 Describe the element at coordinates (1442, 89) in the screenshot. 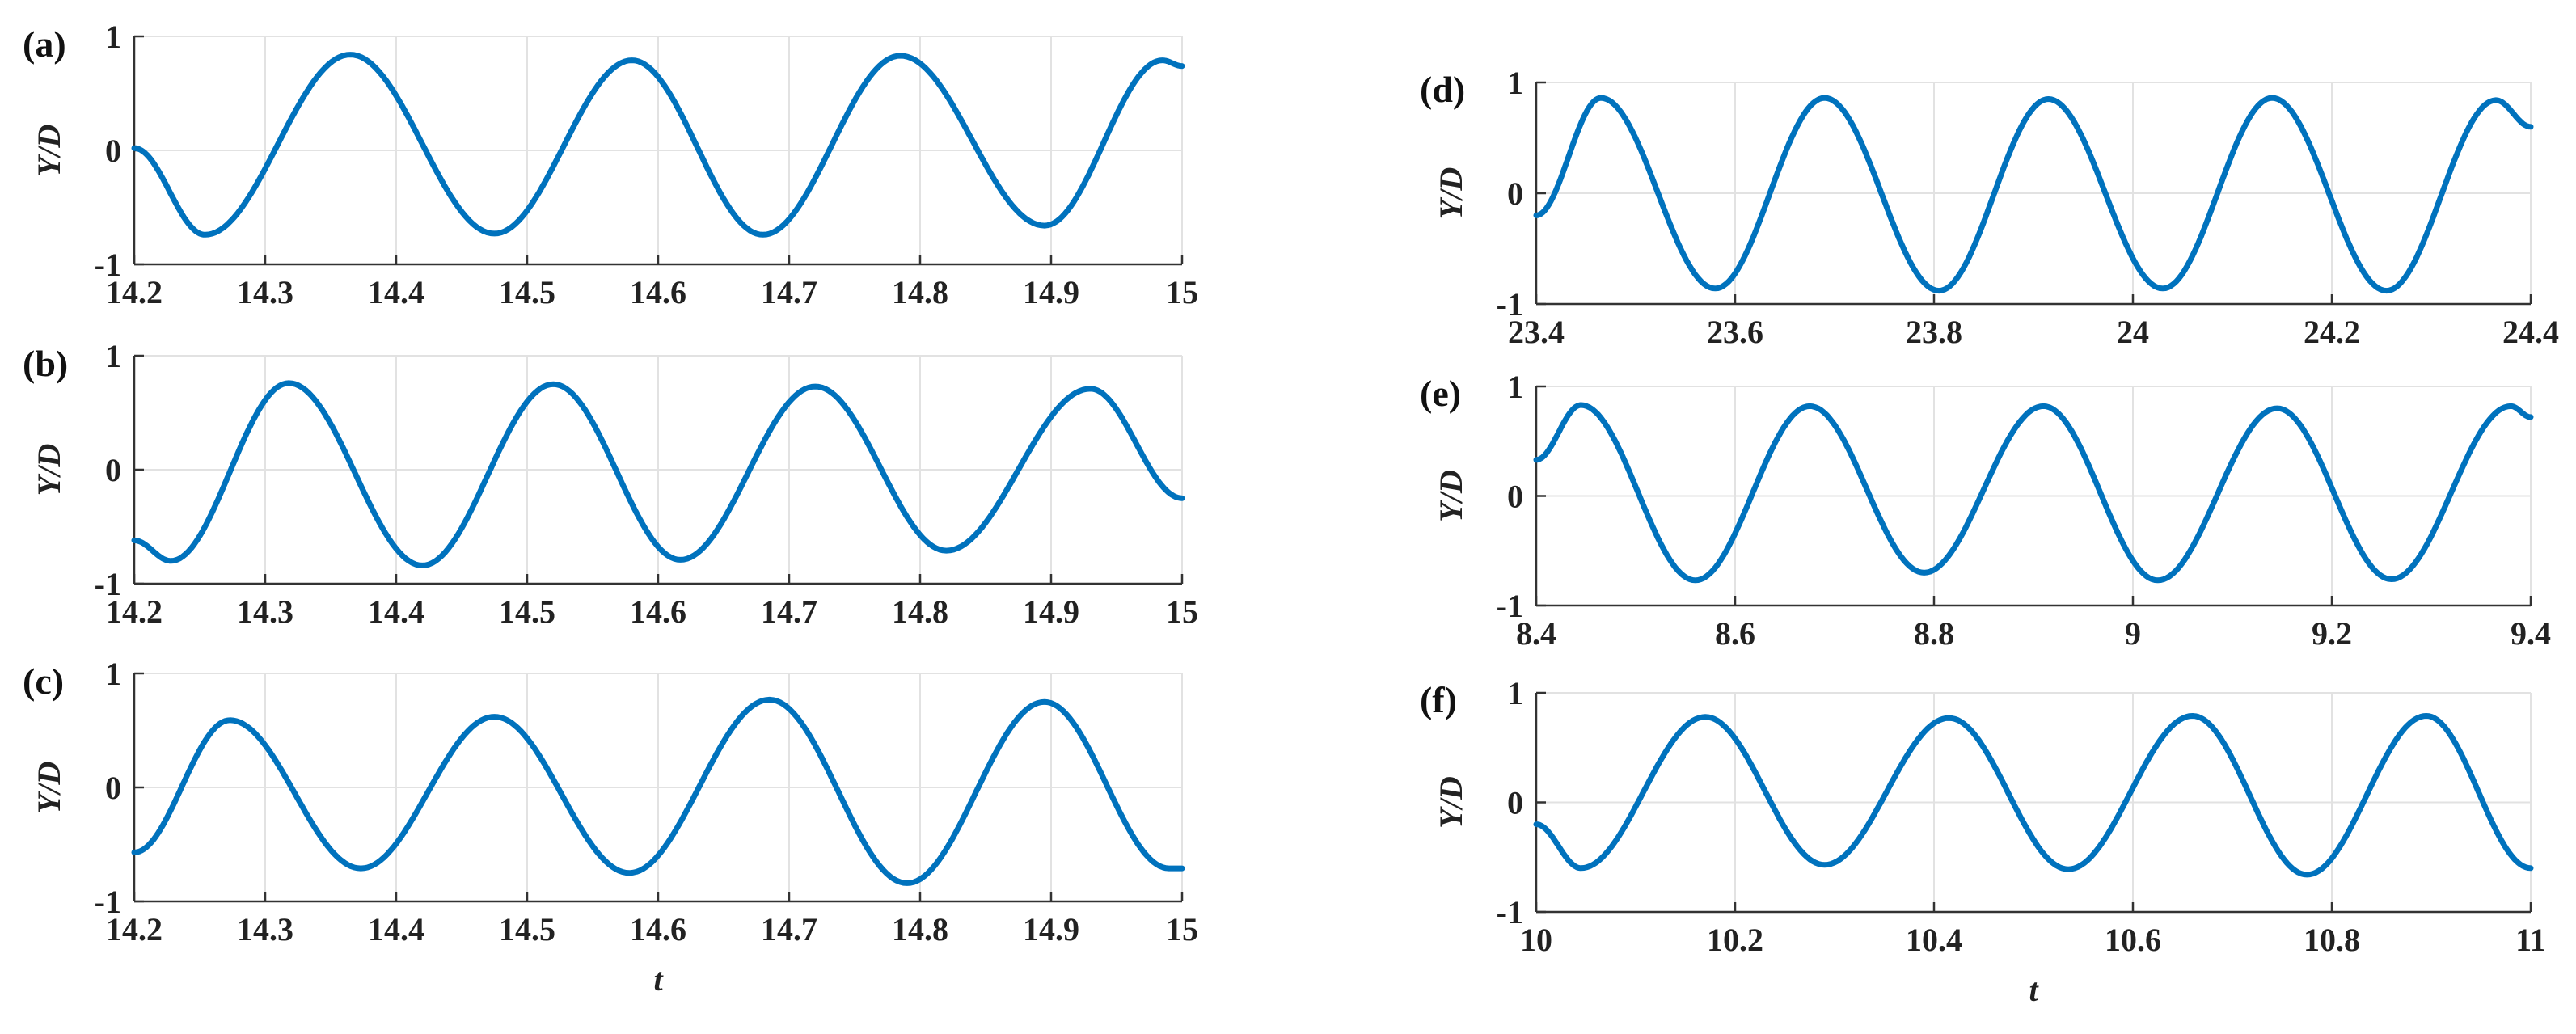

I see `panel-label: (d)` at that location.